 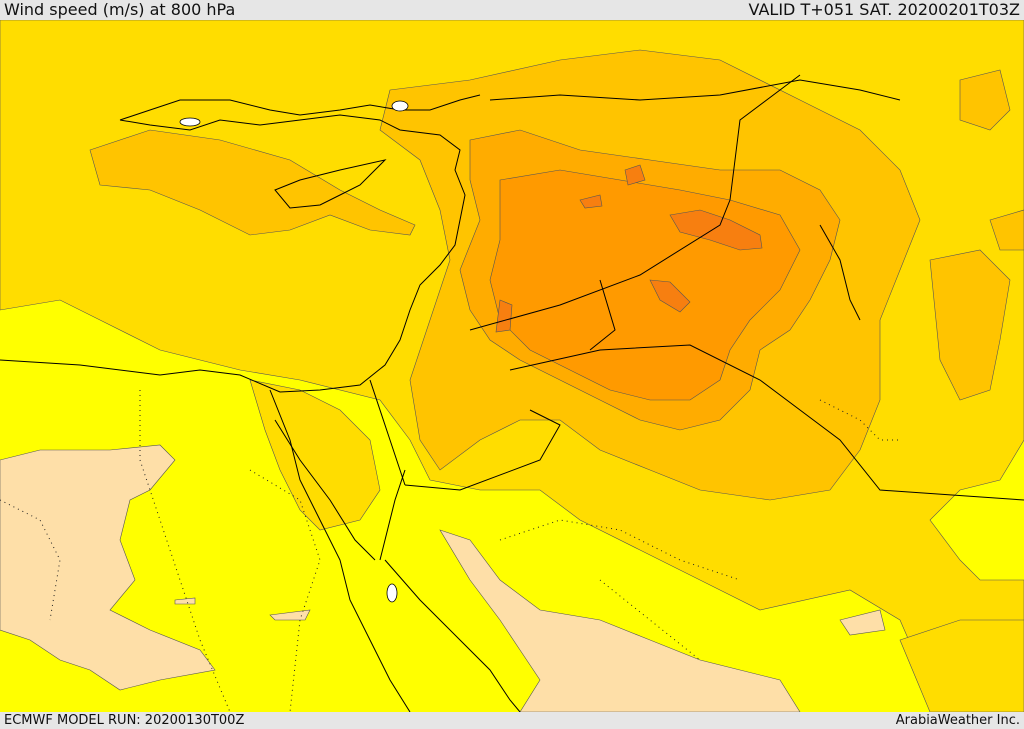 I want to click on band-2-gulf, so click(x=961, y=665).